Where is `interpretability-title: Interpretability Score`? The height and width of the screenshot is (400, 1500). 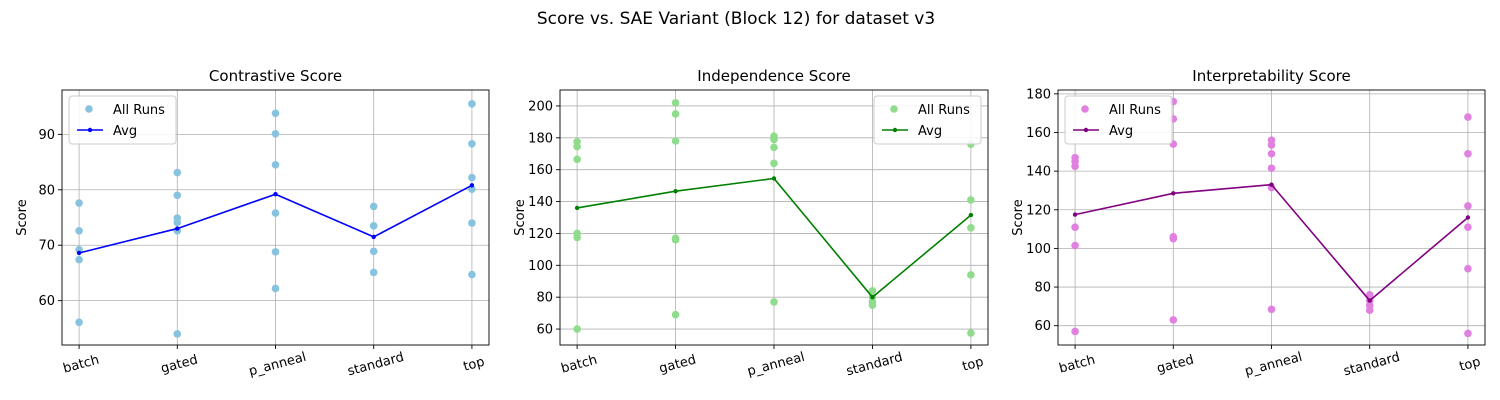
interpretability-title: Interpretability Score is located at coordinates (1271, 76).